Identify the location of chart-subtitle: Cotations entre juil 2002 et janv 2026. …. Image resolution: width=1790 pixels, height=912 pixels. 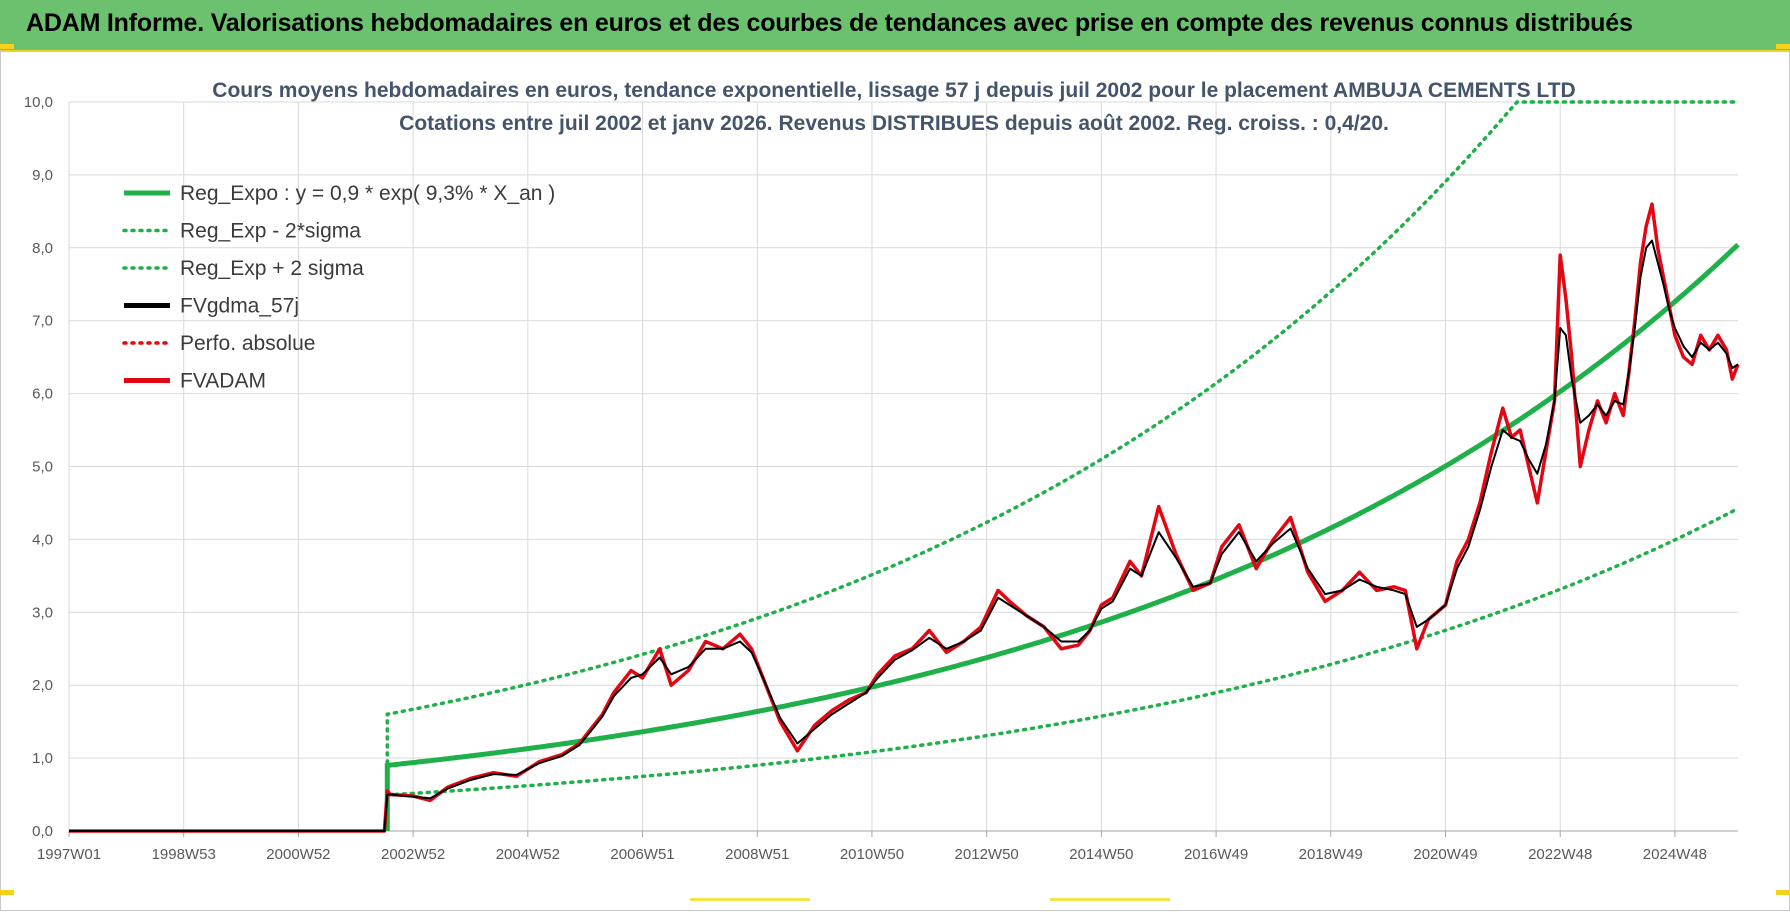
(894, 123).